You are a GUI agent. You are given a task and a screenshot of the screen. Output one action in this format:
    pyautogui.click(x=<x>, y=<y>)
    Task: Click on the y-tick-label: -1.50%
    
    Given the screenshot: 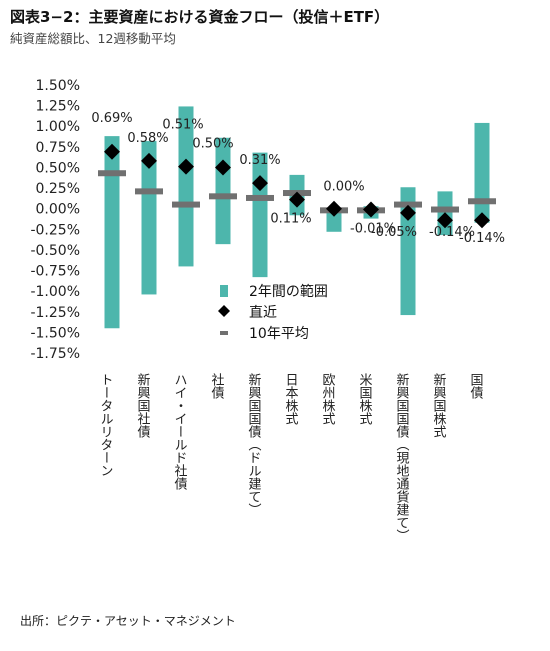 What is the action you would take?
    pyautogui.click(x=55, y=333)
    